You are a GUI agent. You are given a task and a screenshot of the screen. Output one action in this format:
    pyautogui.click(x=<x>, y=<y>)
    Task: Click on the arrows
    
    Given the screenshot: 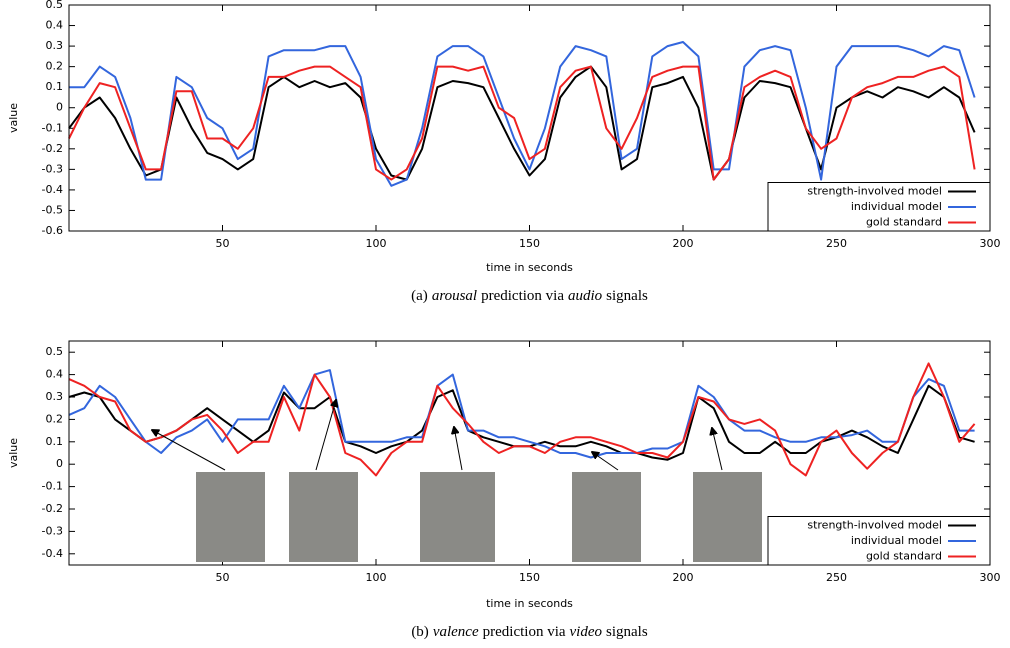 What is the action you would take?
    pyautogui.click(x=437, y=435)
    